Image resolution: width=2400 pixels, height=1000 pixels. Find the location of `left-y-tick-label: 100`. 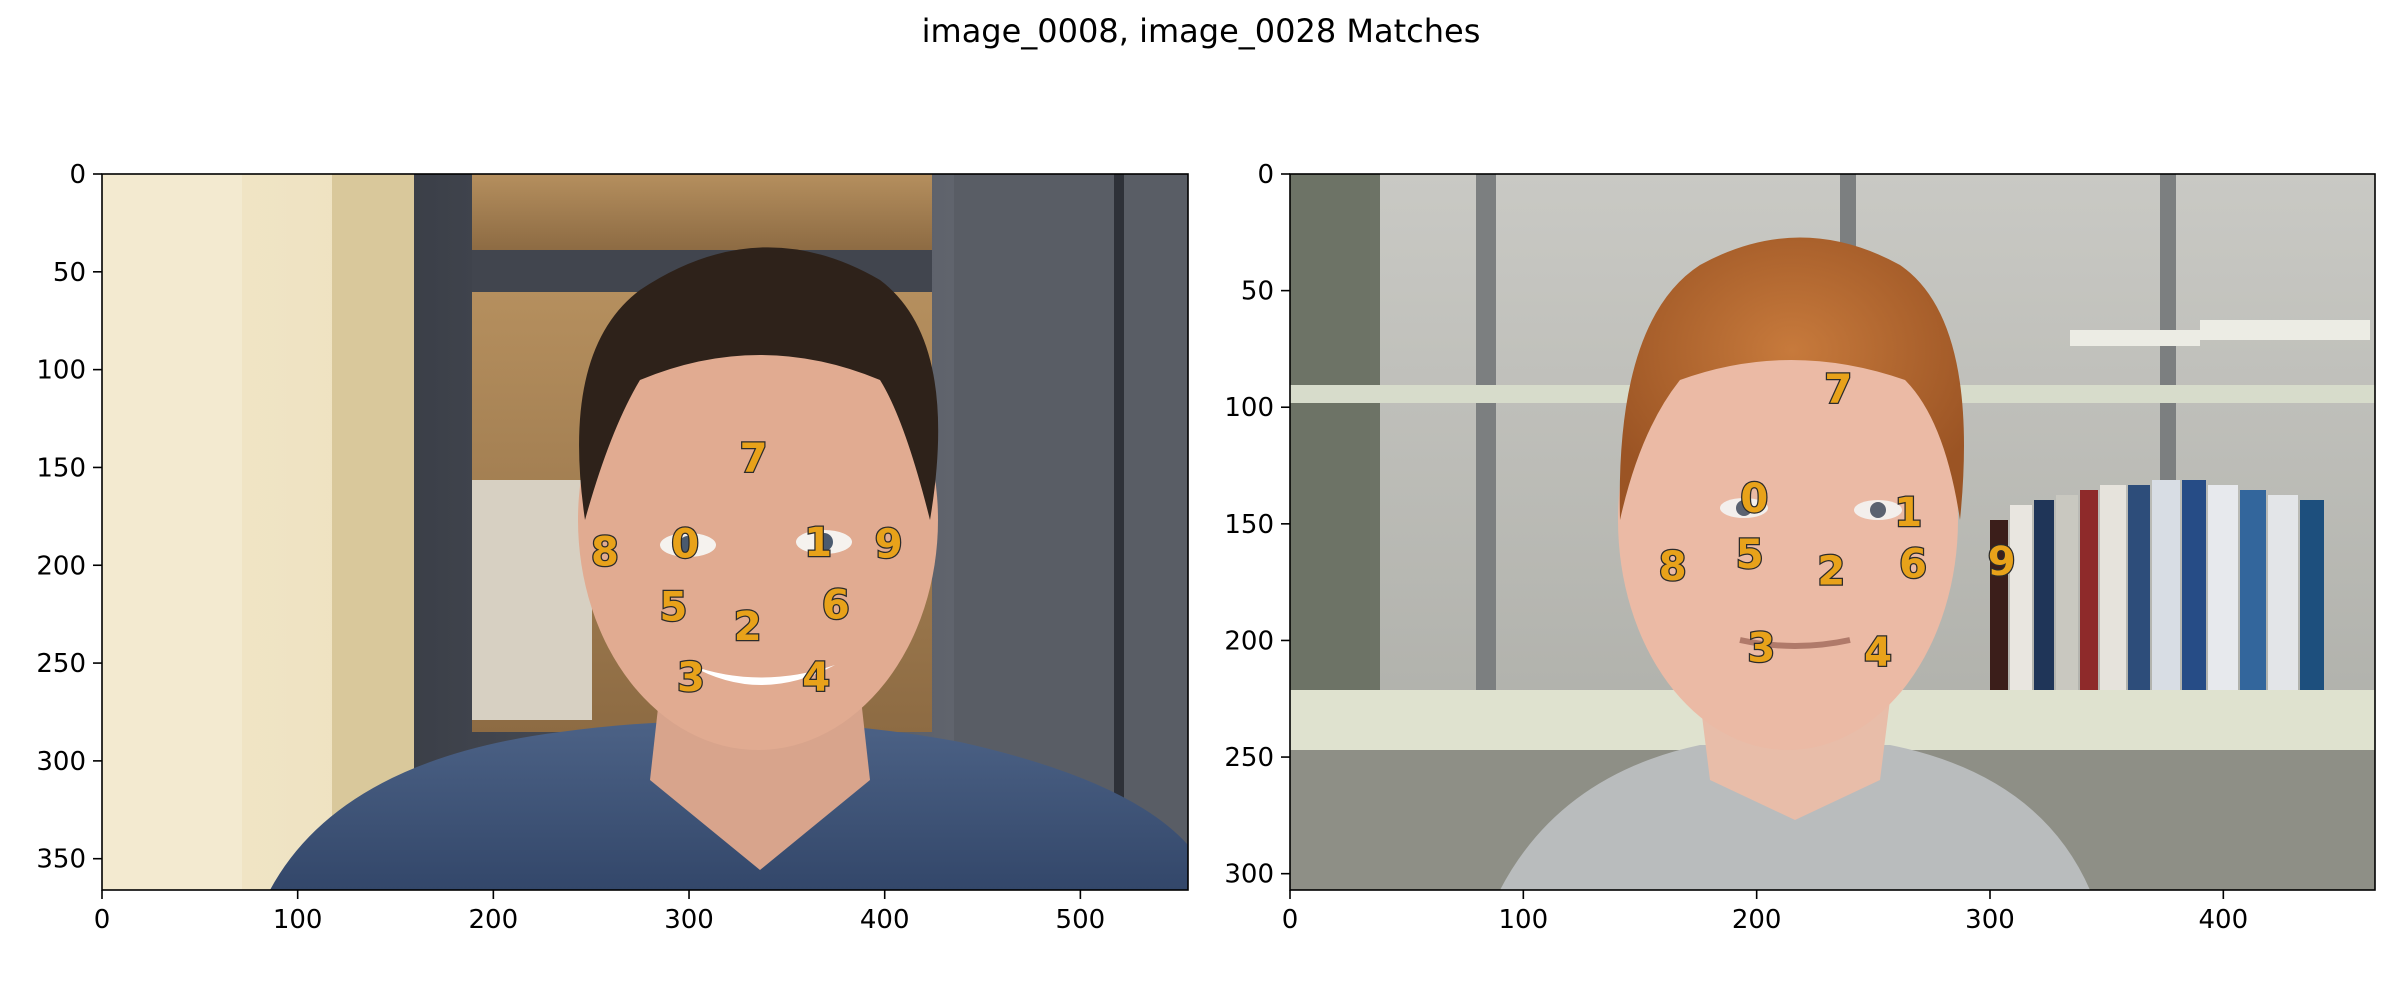

left-y-tick-label: 100 is located at coordinates (61, 371).